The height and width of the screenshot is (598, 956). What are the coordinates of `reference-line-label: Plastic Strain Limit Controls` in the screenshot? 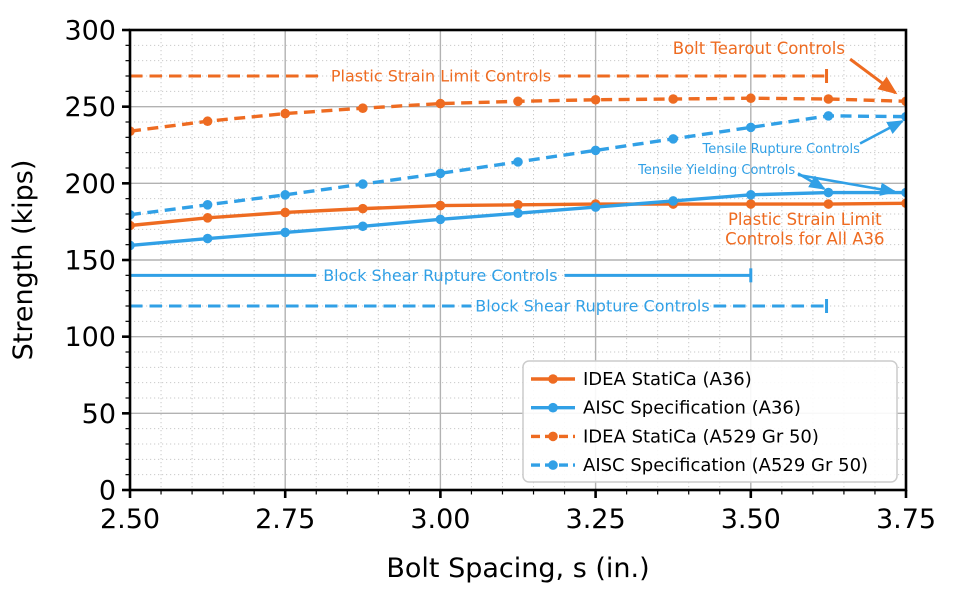 It's located at (441, 76).